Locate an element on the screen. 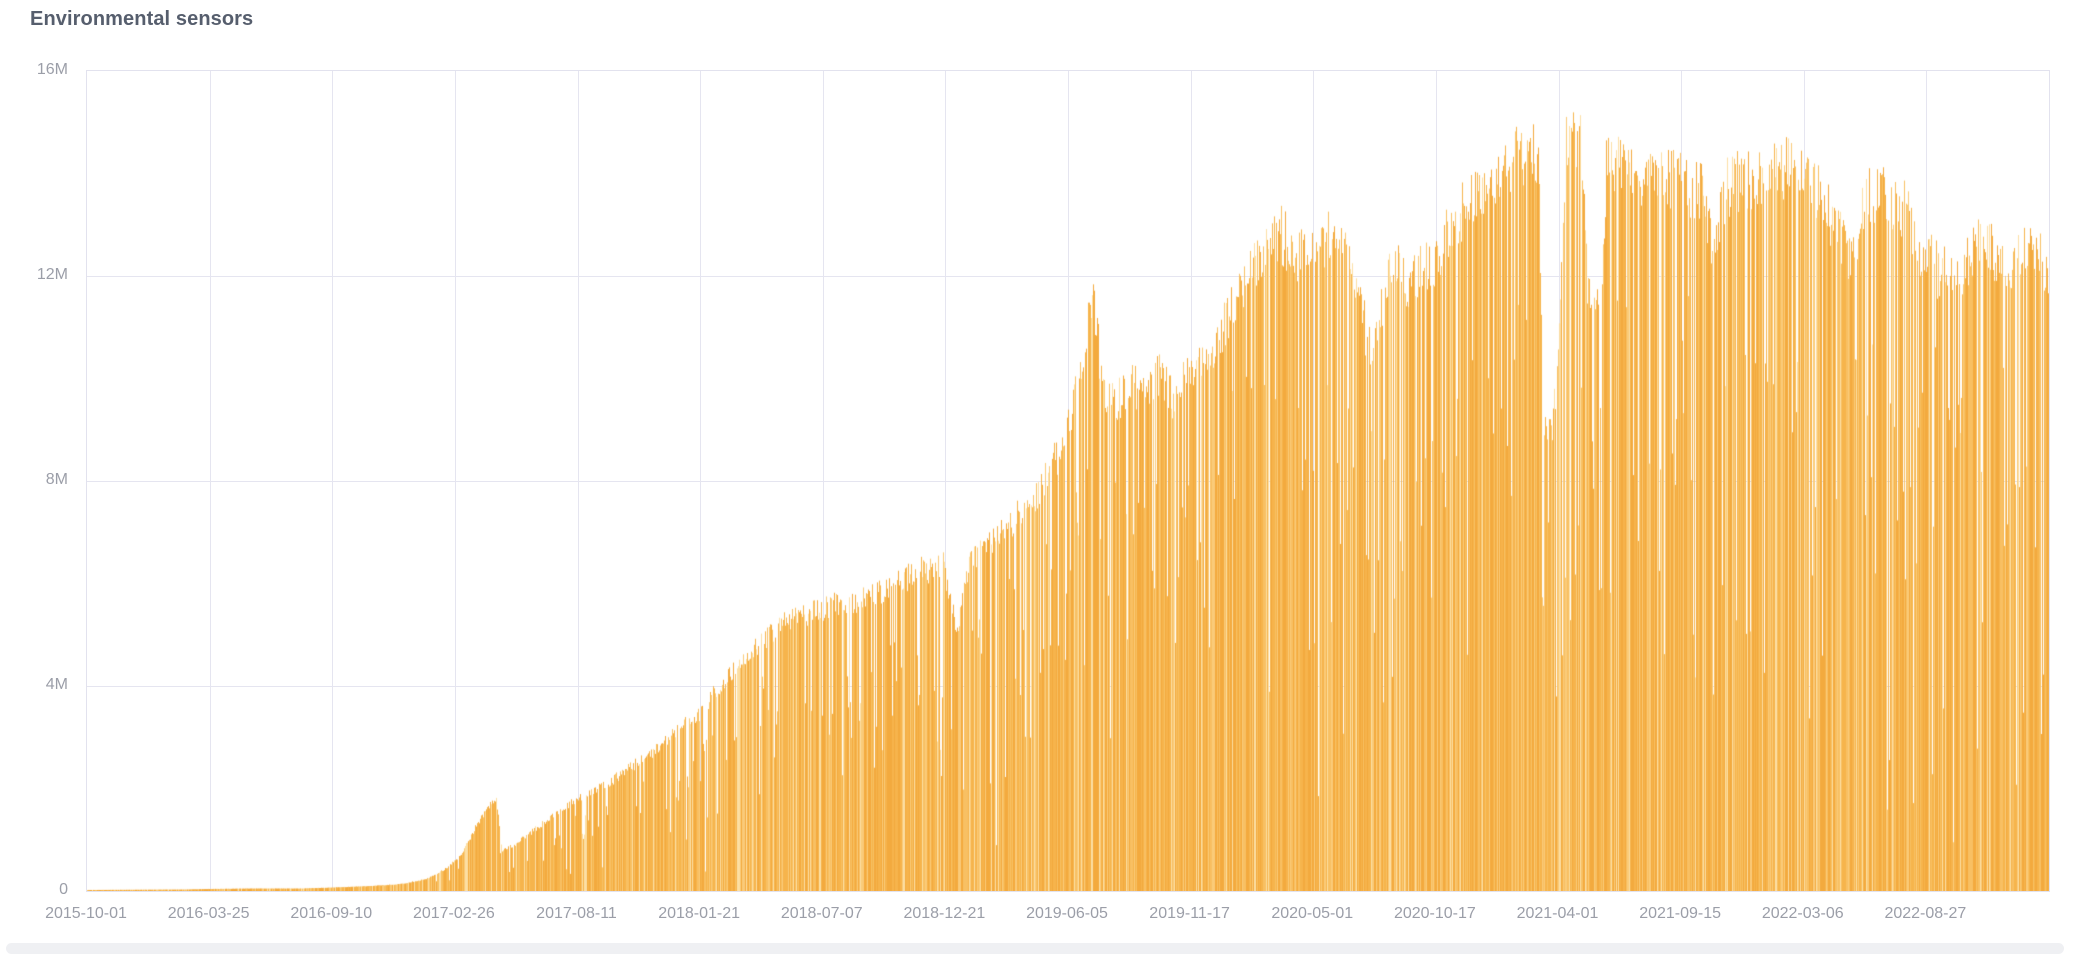 This screenshot has height=956, width=2076. y-tick-label: 4M is located at coordinates (56, 684).